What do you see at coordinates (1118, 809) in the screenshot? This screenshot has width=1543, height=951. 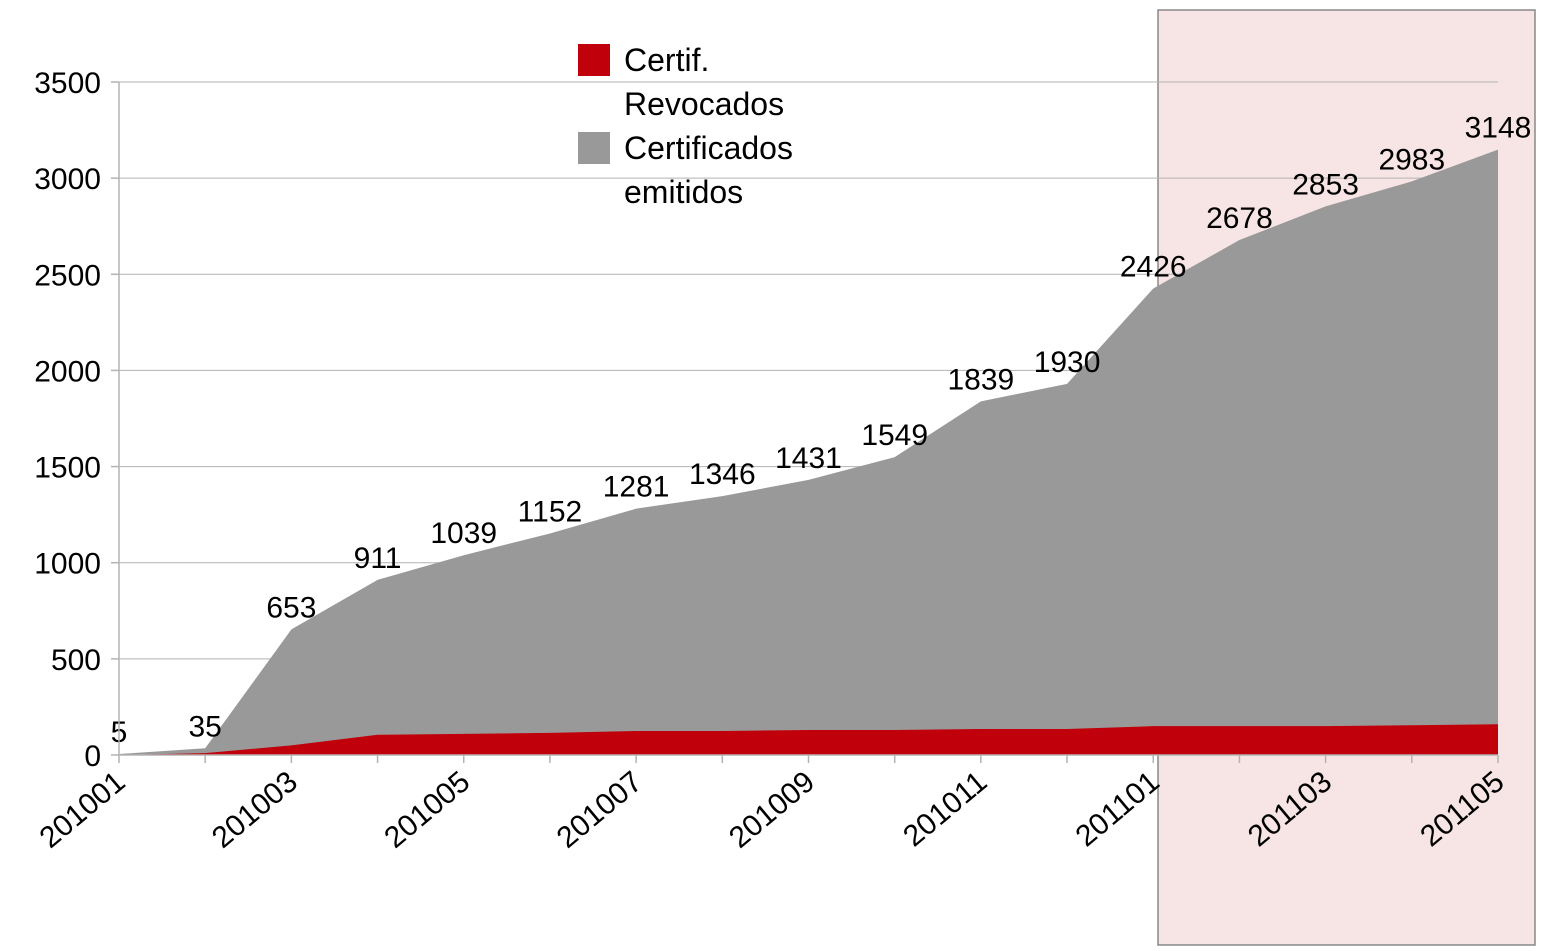 I see `x-tick-label: 201101` at bounding box center [1118, 809].